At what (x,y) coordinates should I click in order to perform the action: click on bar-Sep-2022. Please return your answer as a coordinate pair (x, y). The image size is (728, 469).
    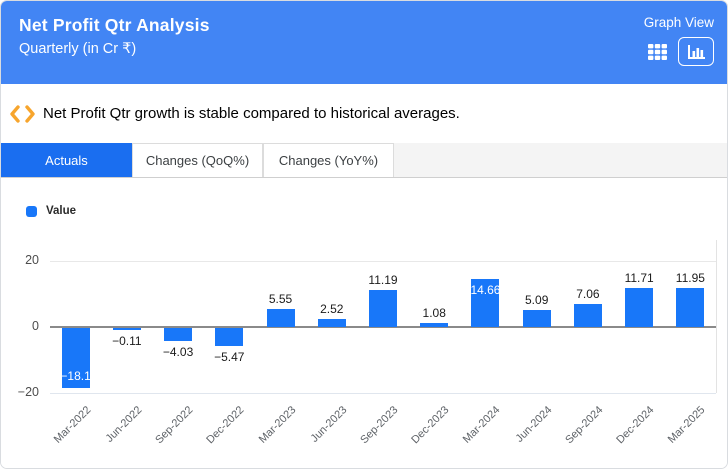
    Looking at the image, I should click on (178, 335).